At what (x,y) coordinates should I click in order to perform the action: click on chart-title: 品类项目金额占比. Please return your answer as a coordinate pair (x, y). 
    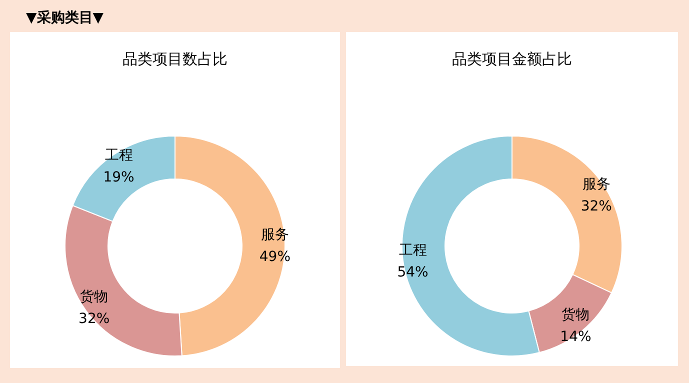
    Looking at the image, I should click on (512, 59).